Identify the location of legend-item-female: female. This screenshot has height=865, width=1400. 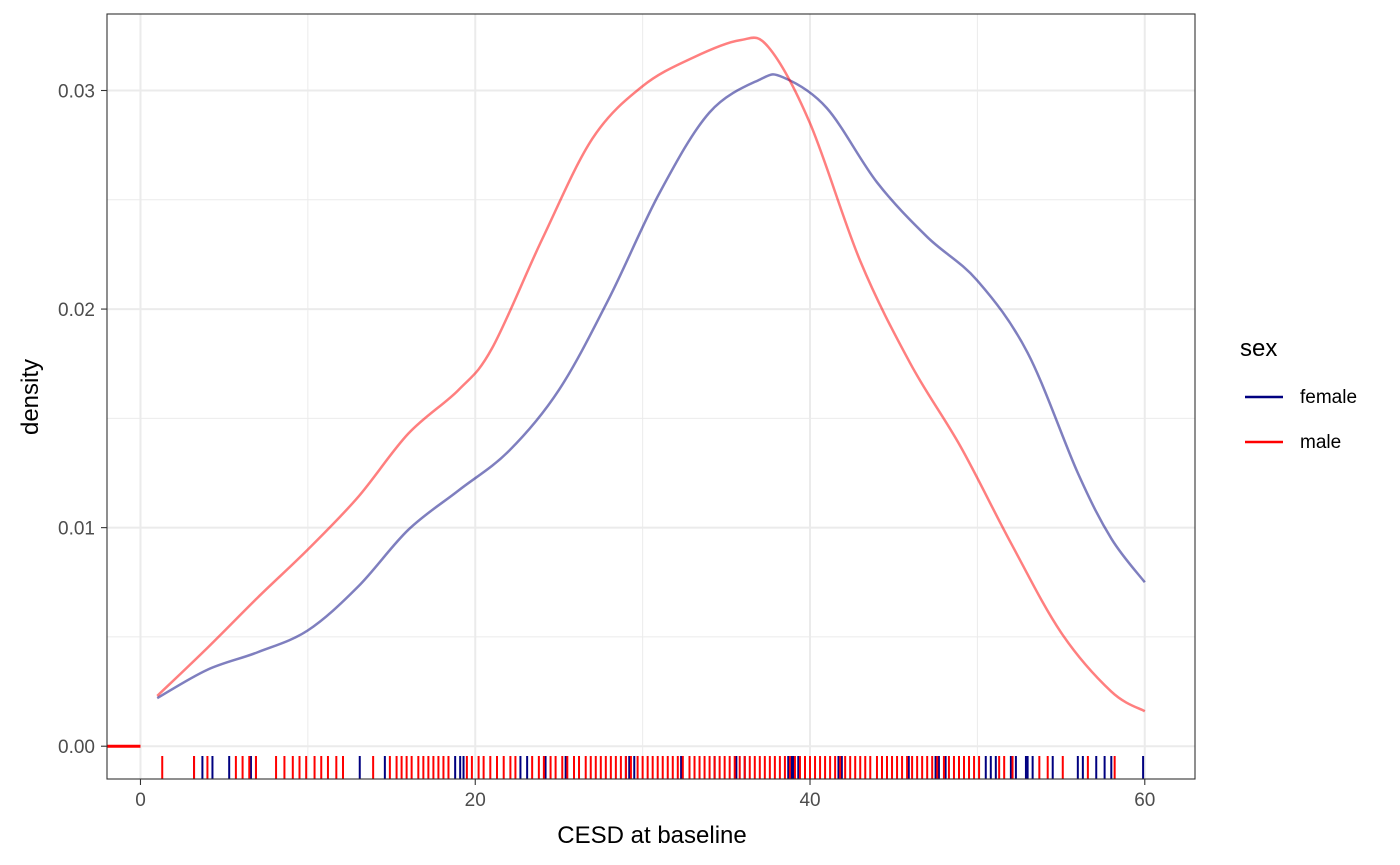
(1301, 397).